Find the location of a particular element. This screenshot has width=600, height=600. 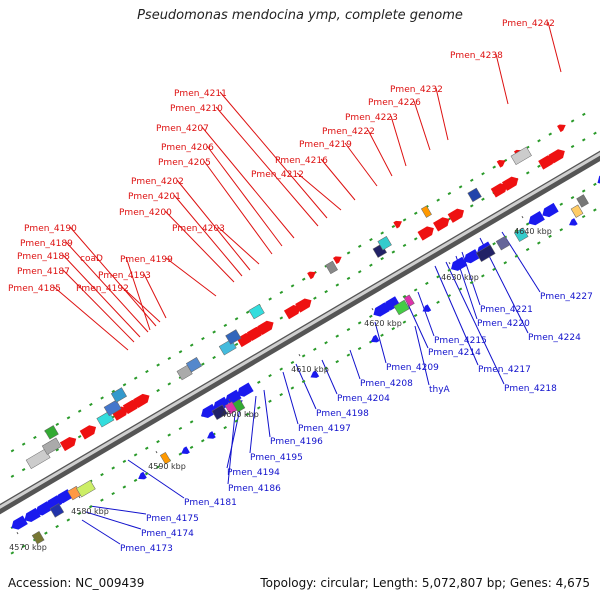

gene-label-top: Pmen_4216 is located at coordinates (301, 161).